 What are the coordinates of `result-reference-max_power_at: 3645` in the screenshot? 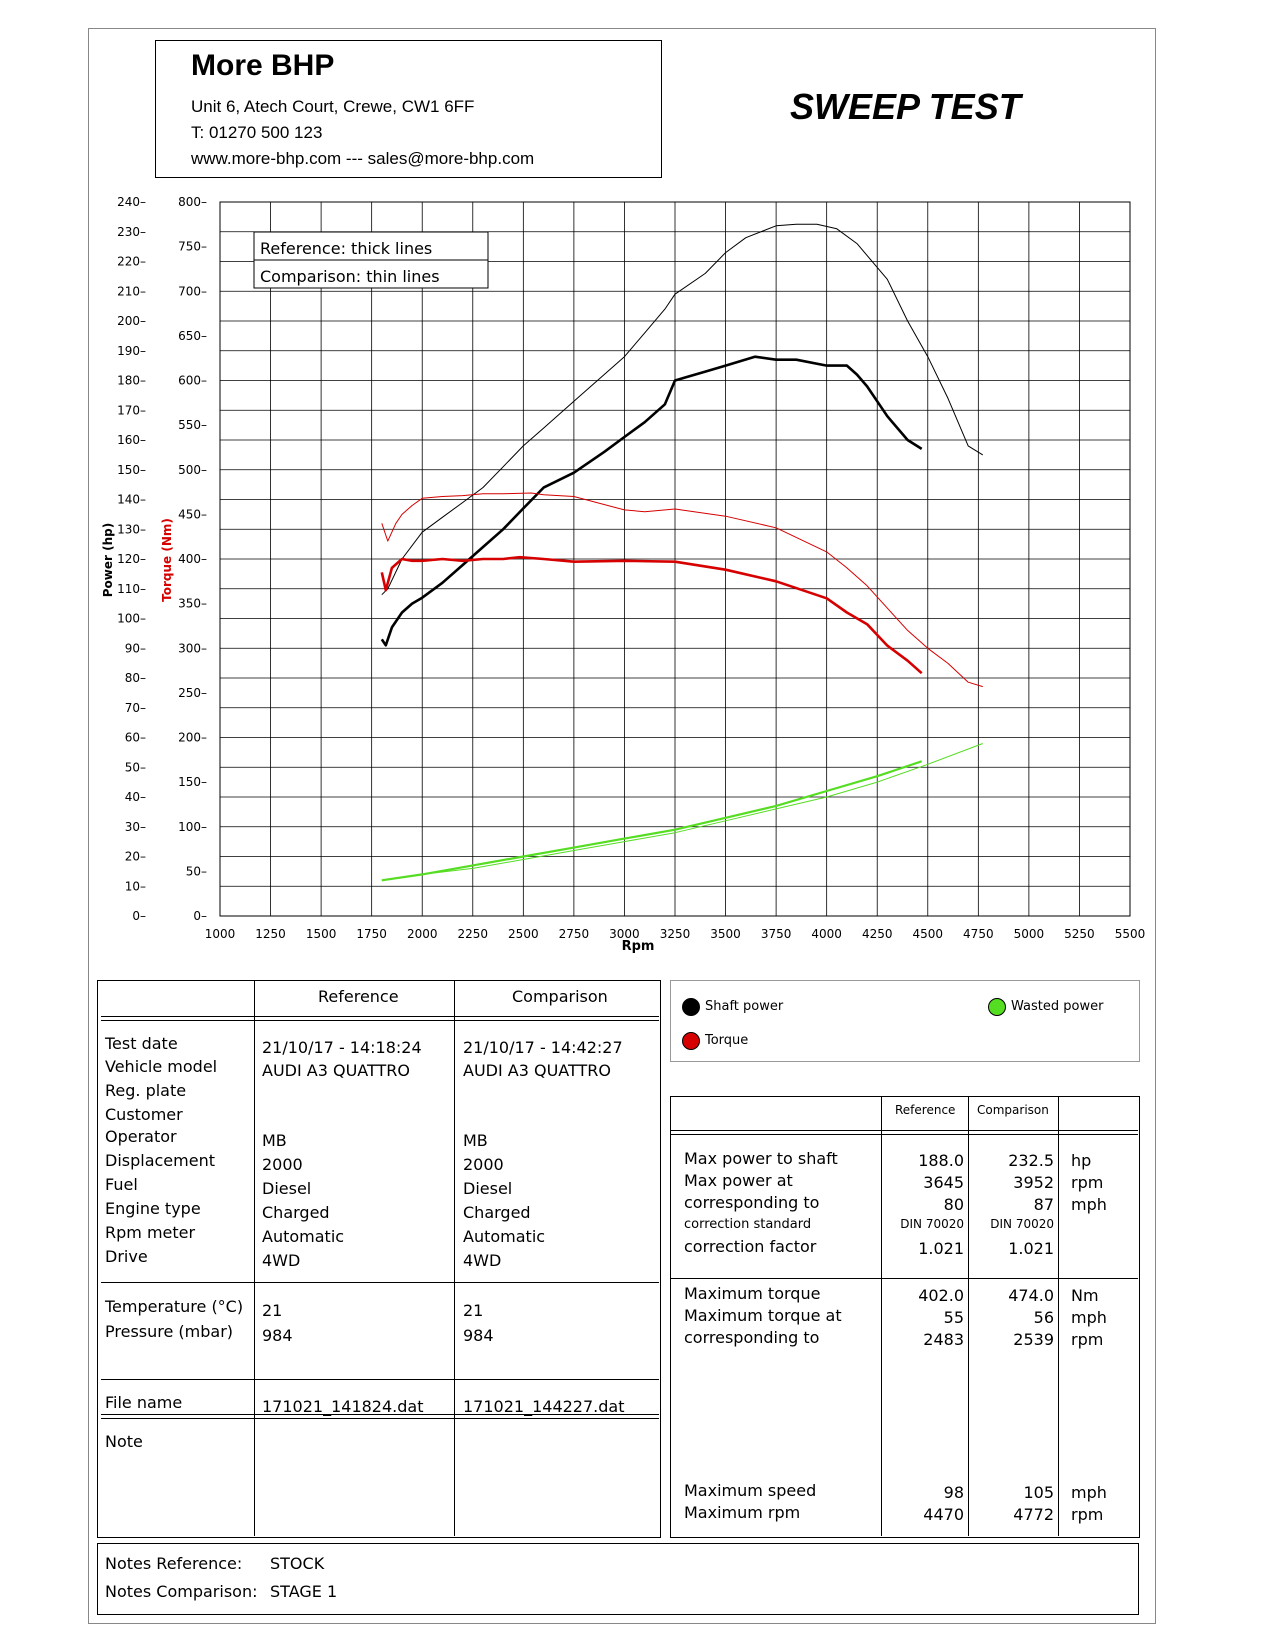 It's located at (943, 1182).